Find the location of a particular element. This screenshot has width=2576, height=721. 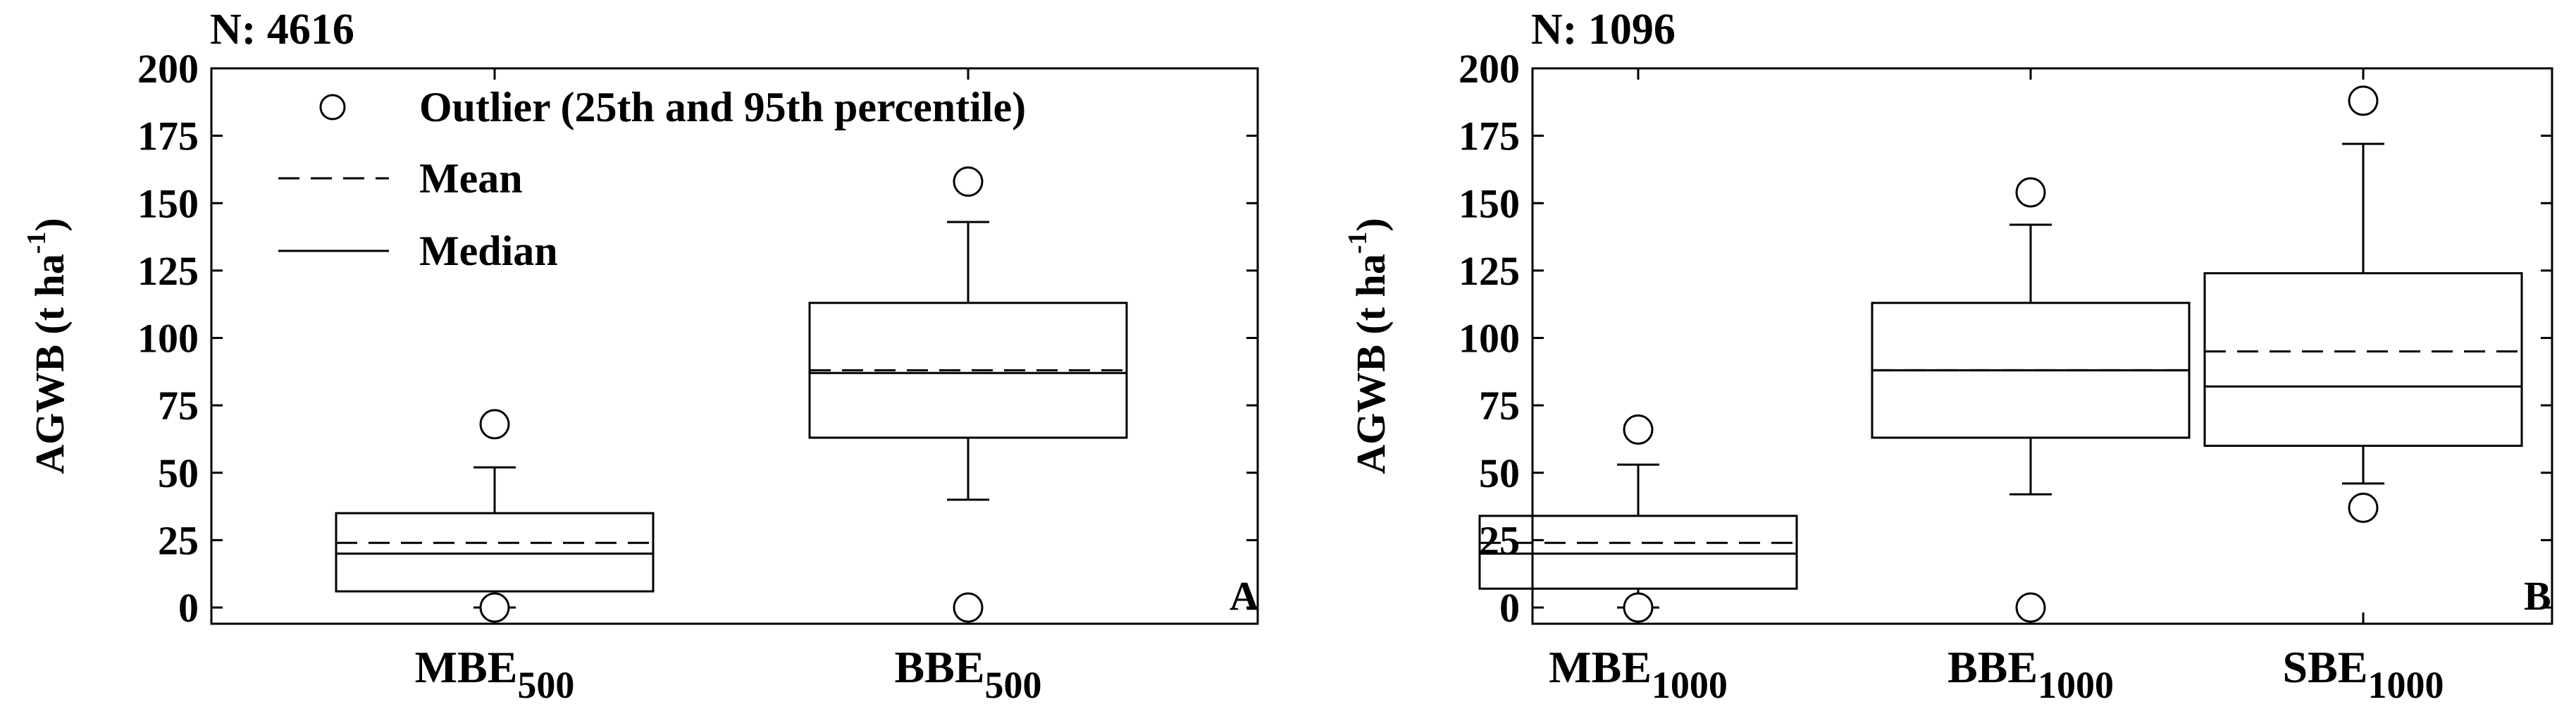

category-label: MBE1000 is located at coordinates (1638, 674).